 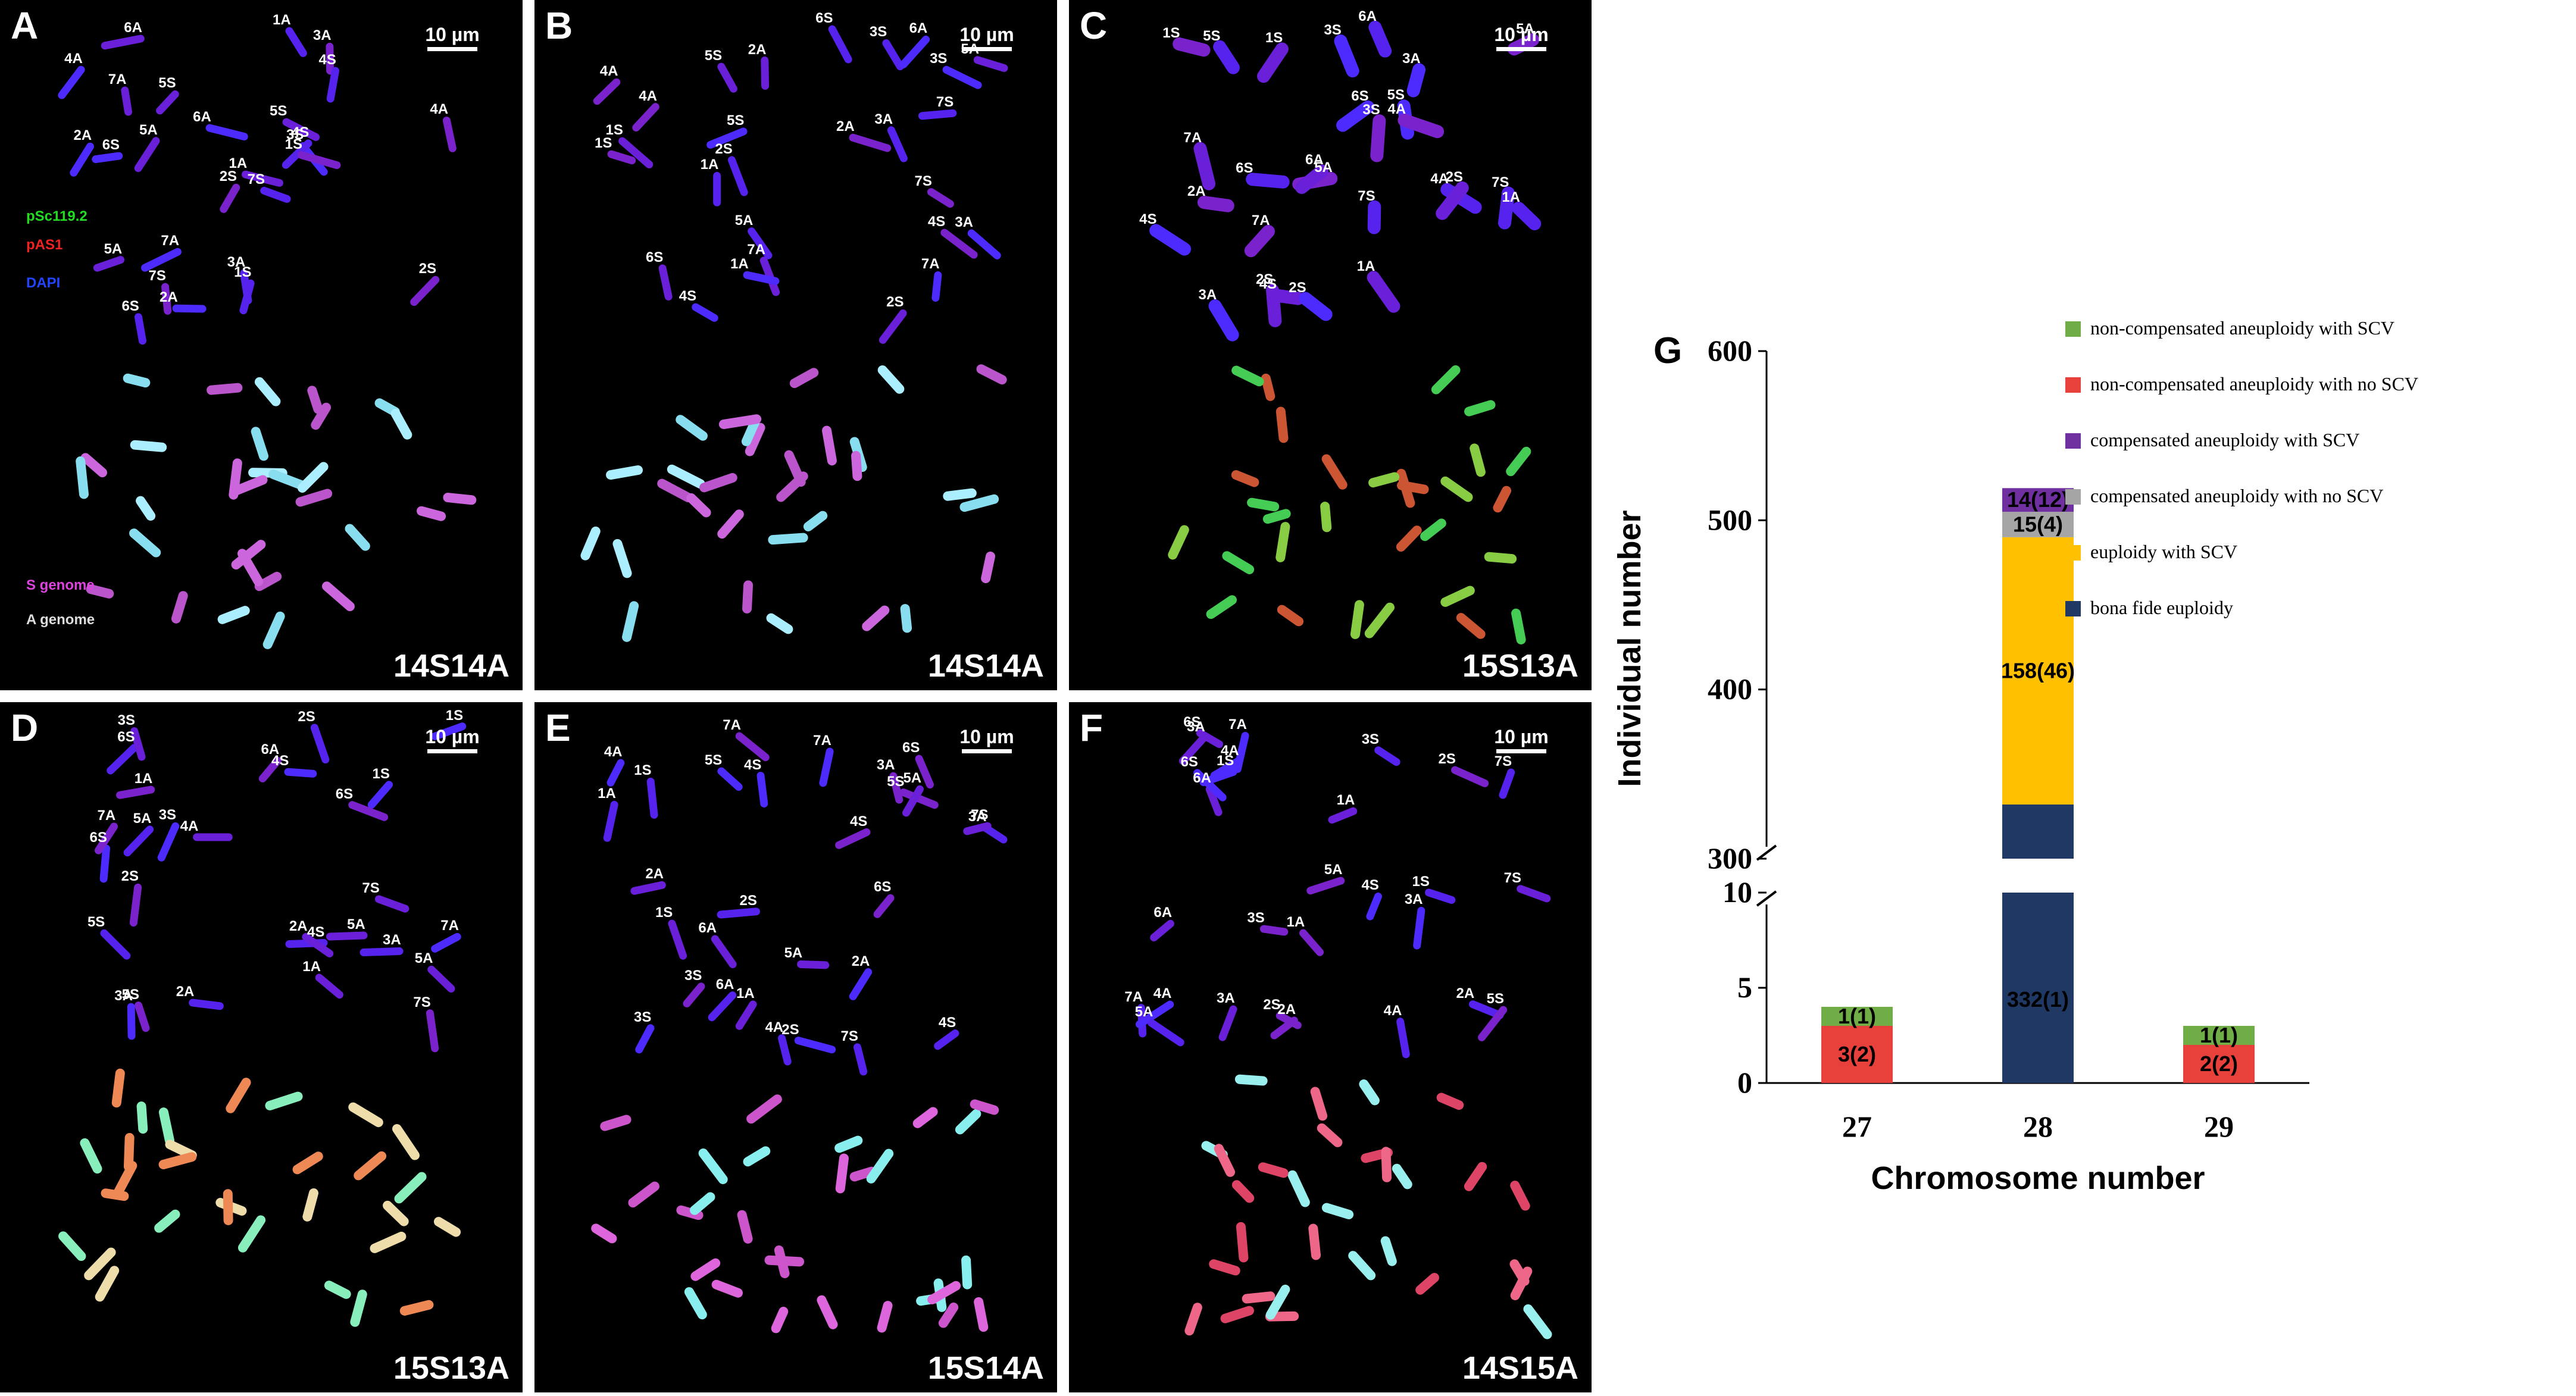 What do you see at coordinates (1857, 1016) in the screenshot?
I see `data-label: 1(1)` at bounding box center [1857, 1016].